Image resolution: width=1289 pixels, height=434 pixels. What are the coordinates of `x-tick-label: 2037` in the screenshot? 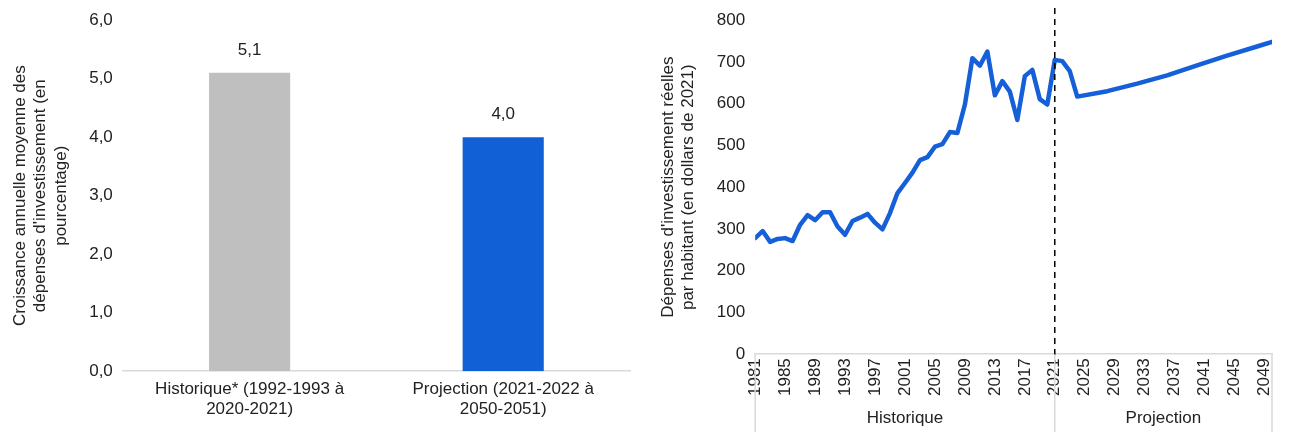 It's located at (1174, 377).